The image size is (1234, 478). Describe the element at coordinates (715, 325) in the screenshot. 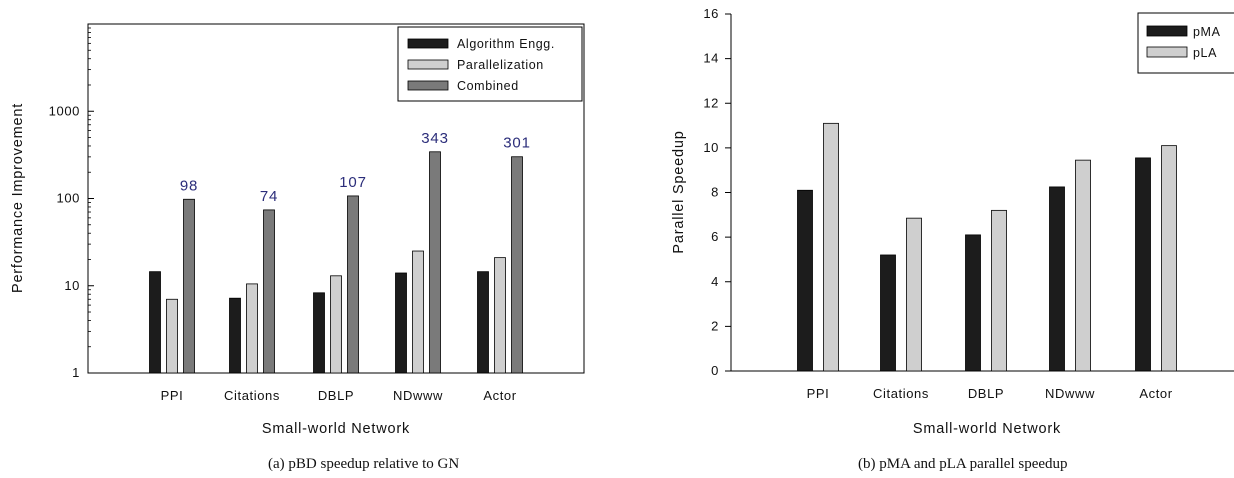

I see `y-tick-label: 2` at that location.